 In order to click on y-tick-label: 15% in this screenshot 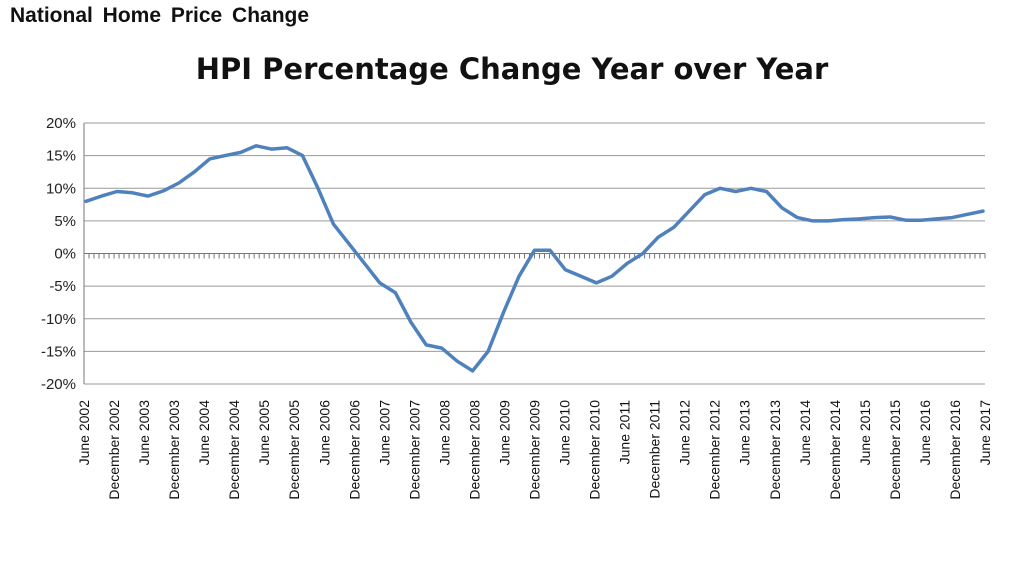, I will do `click(61, 156)`.